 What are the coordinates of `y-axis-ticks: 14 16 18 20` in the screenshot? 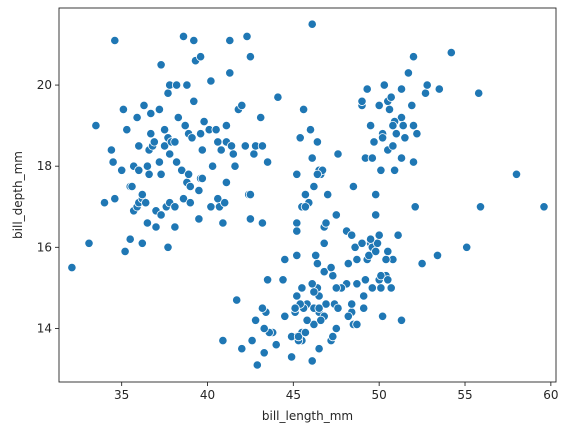 It's located at (48, 206).